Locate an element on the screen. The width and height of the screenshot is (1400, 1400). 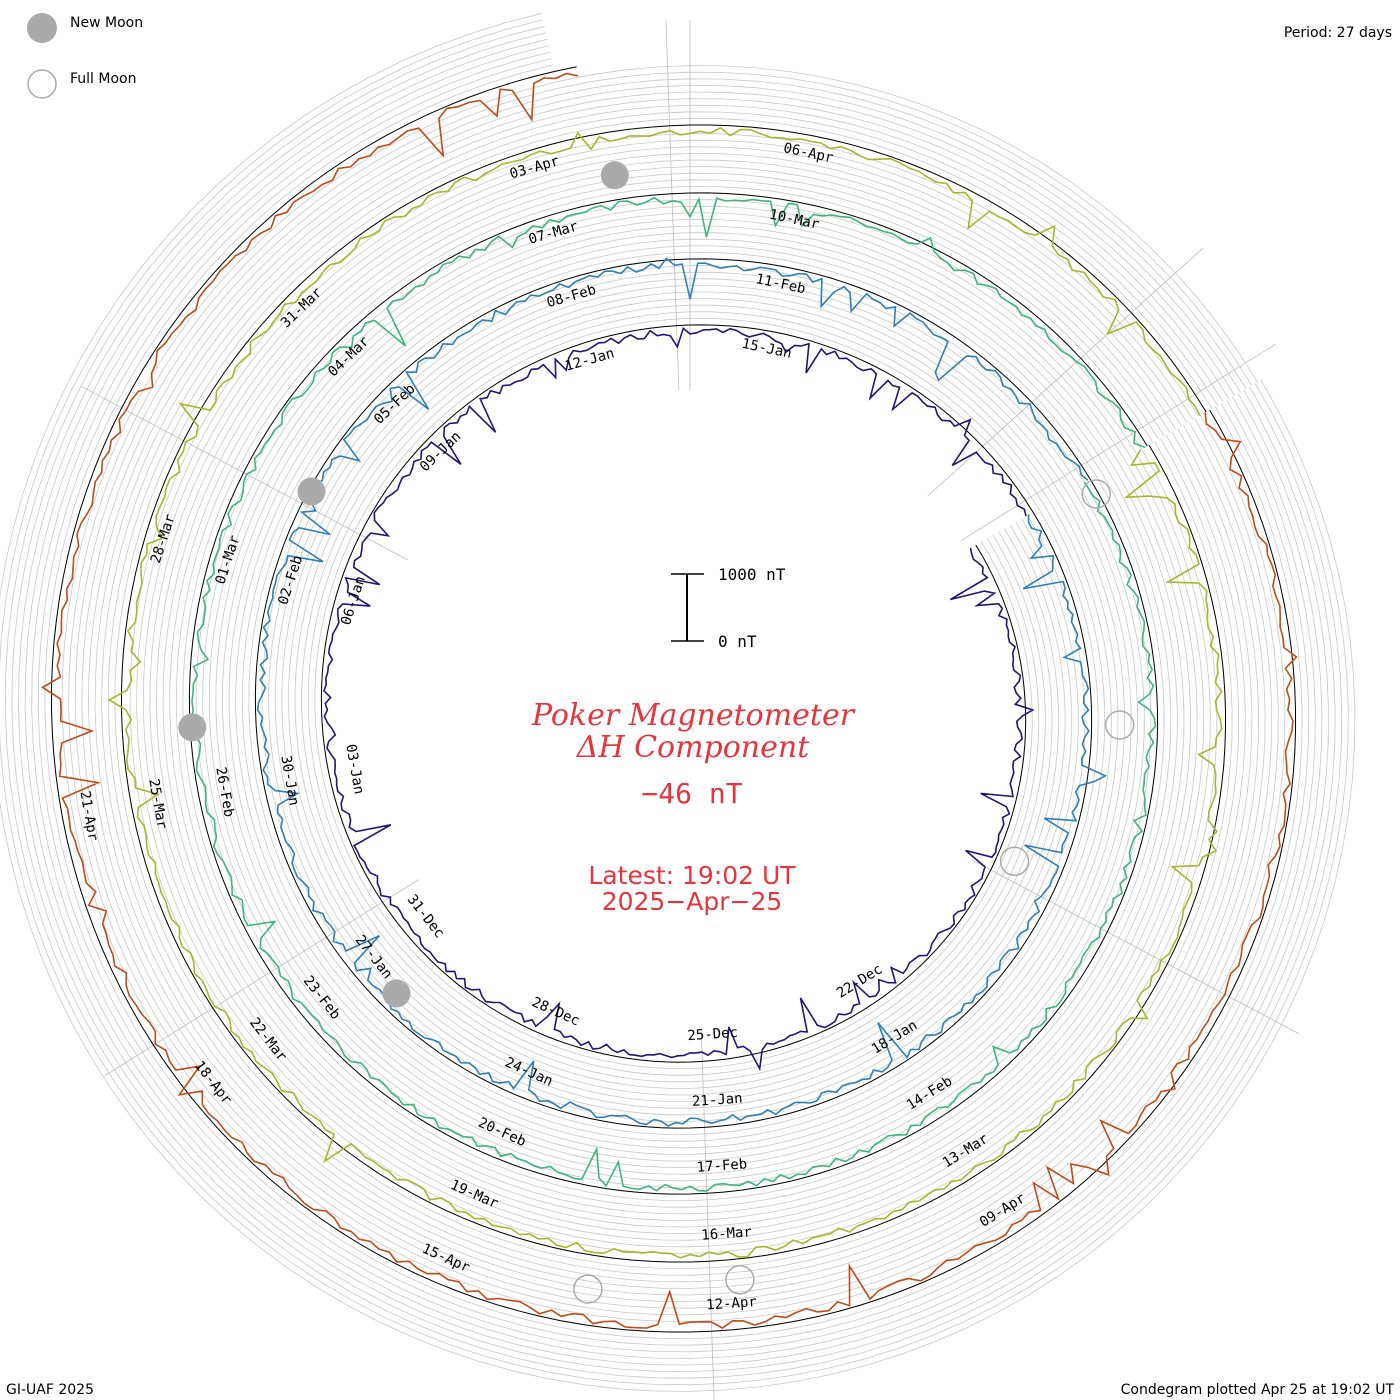
date-label: 09-Jan is located at coordinates (440, 452).